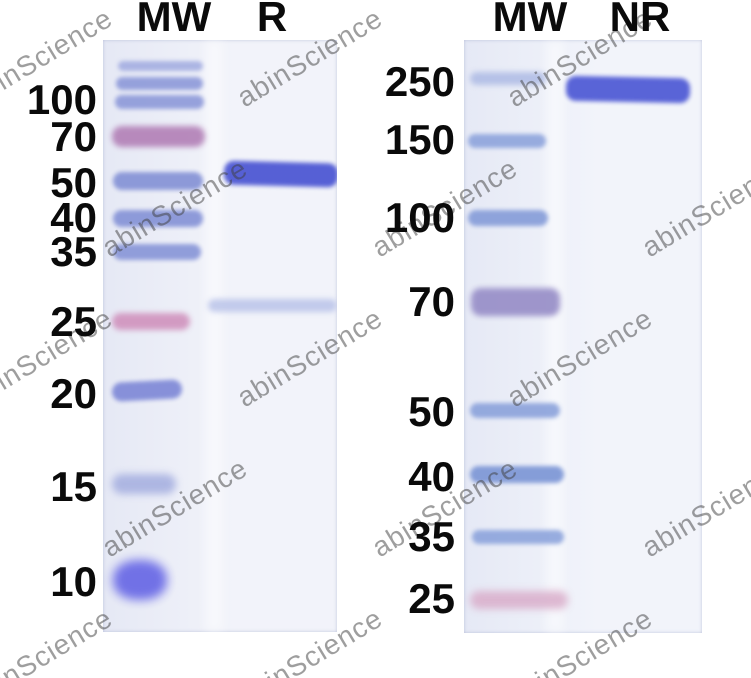  I want to click on mw-label-reduced-100: 100, so click(61, 99).